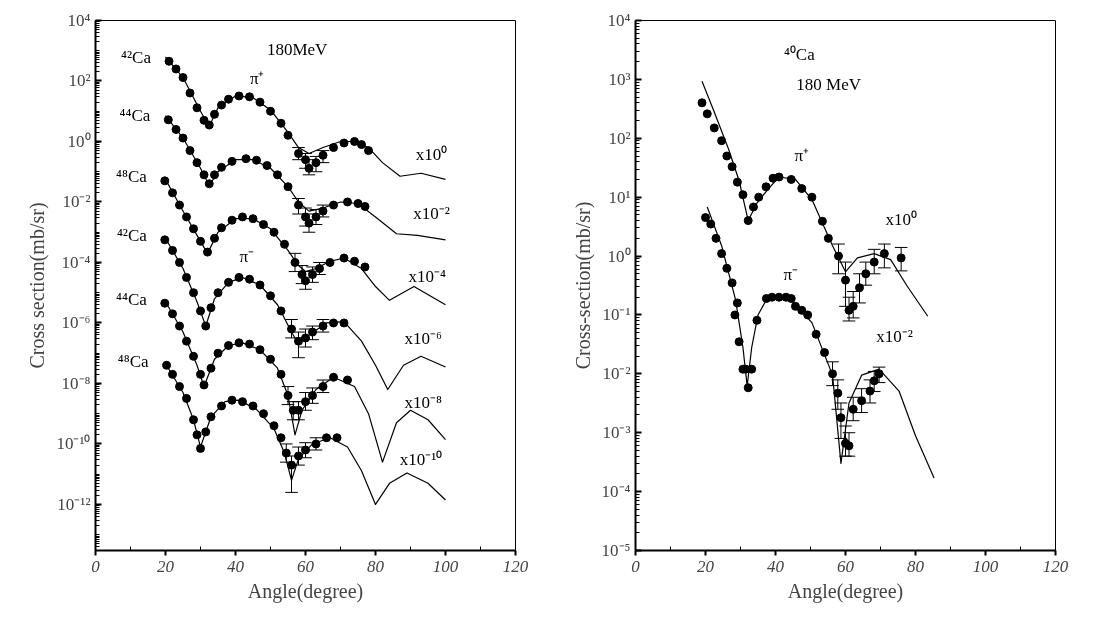 The image size is (1093, 626). I want to click on y-tick-label: 10⁻⁶, so click(76, 323).